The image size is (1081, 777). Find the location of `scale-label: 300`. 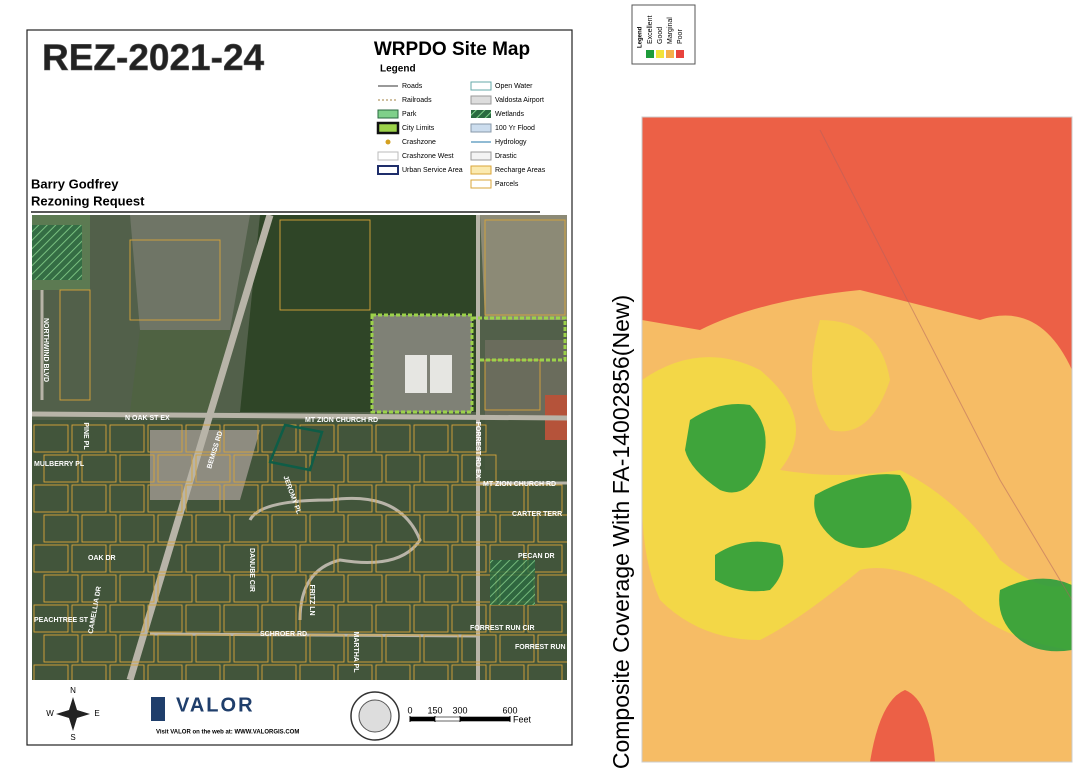

scale-label: 300 is located at coordinates (459, 710).